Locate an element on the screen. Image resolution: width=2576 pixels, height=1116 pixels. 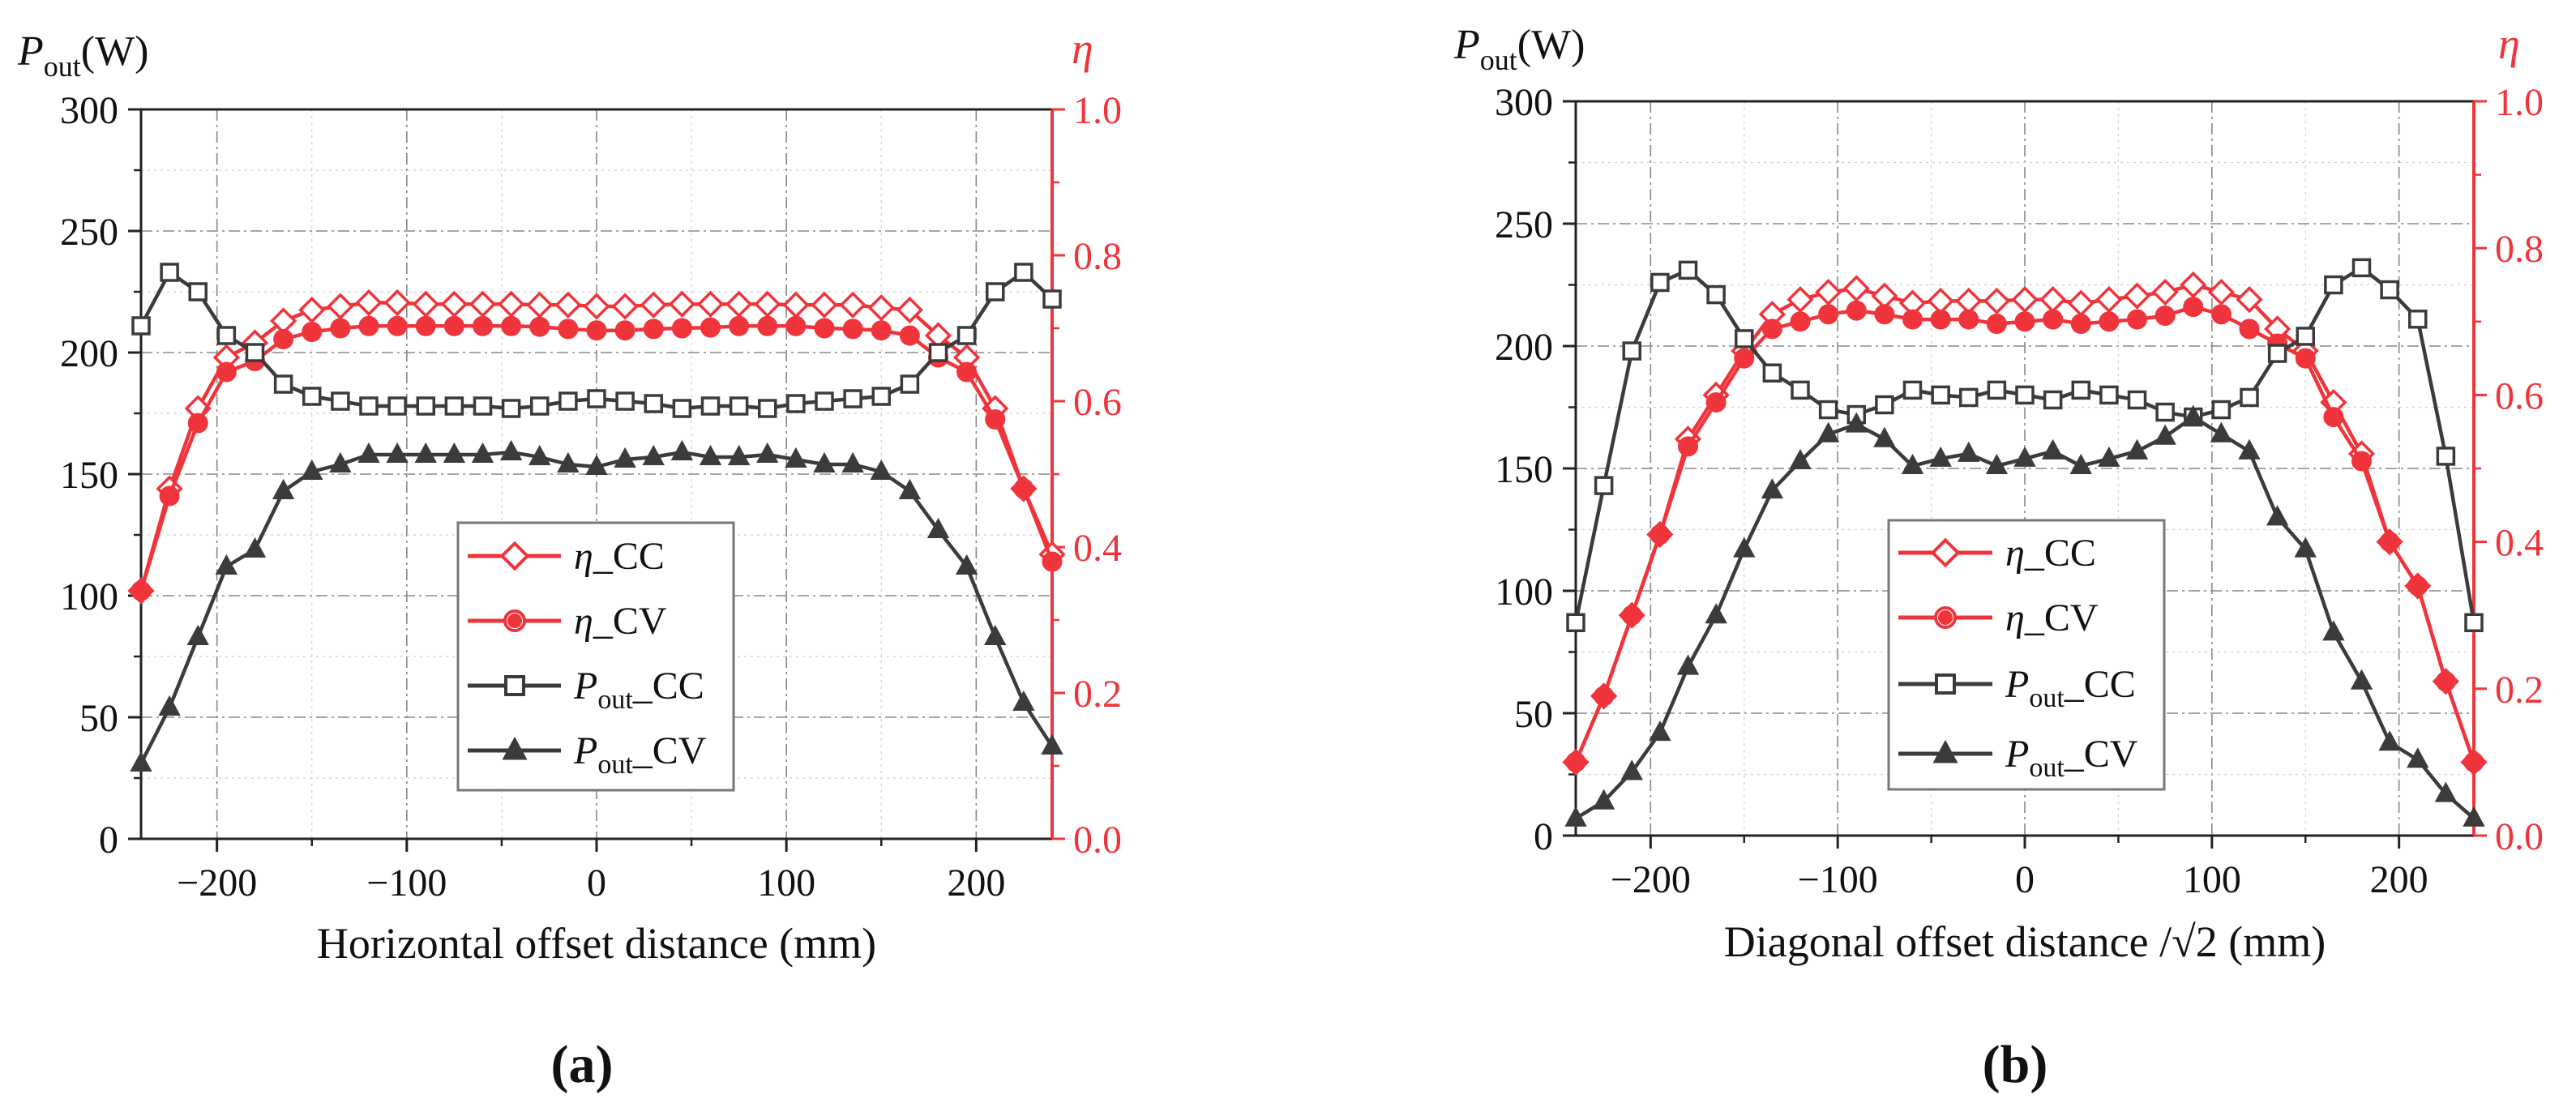
y-right-tick-label: 0.6 is located at coordinates (1097, 402).